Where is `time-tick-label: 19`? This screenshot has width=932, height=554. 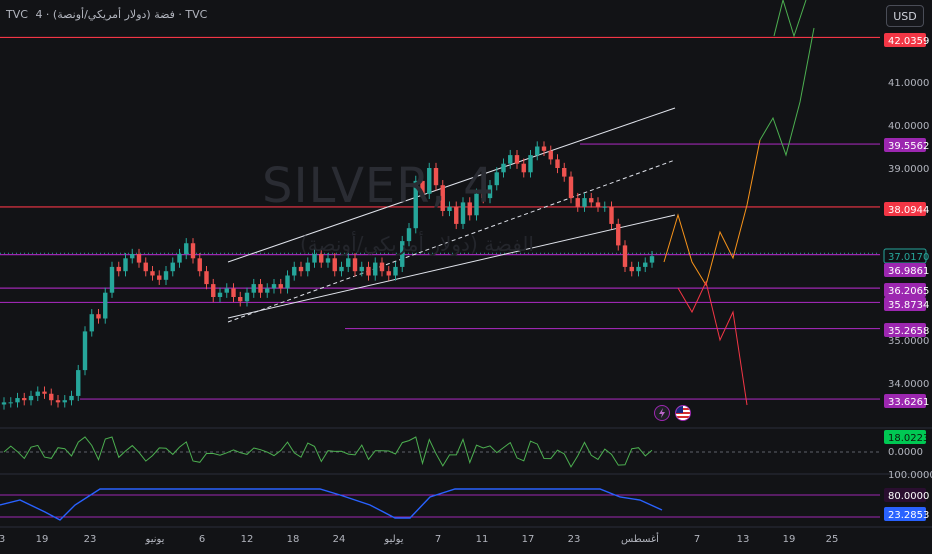 time-tick-label: 19 is located at coordinates (42, 539).